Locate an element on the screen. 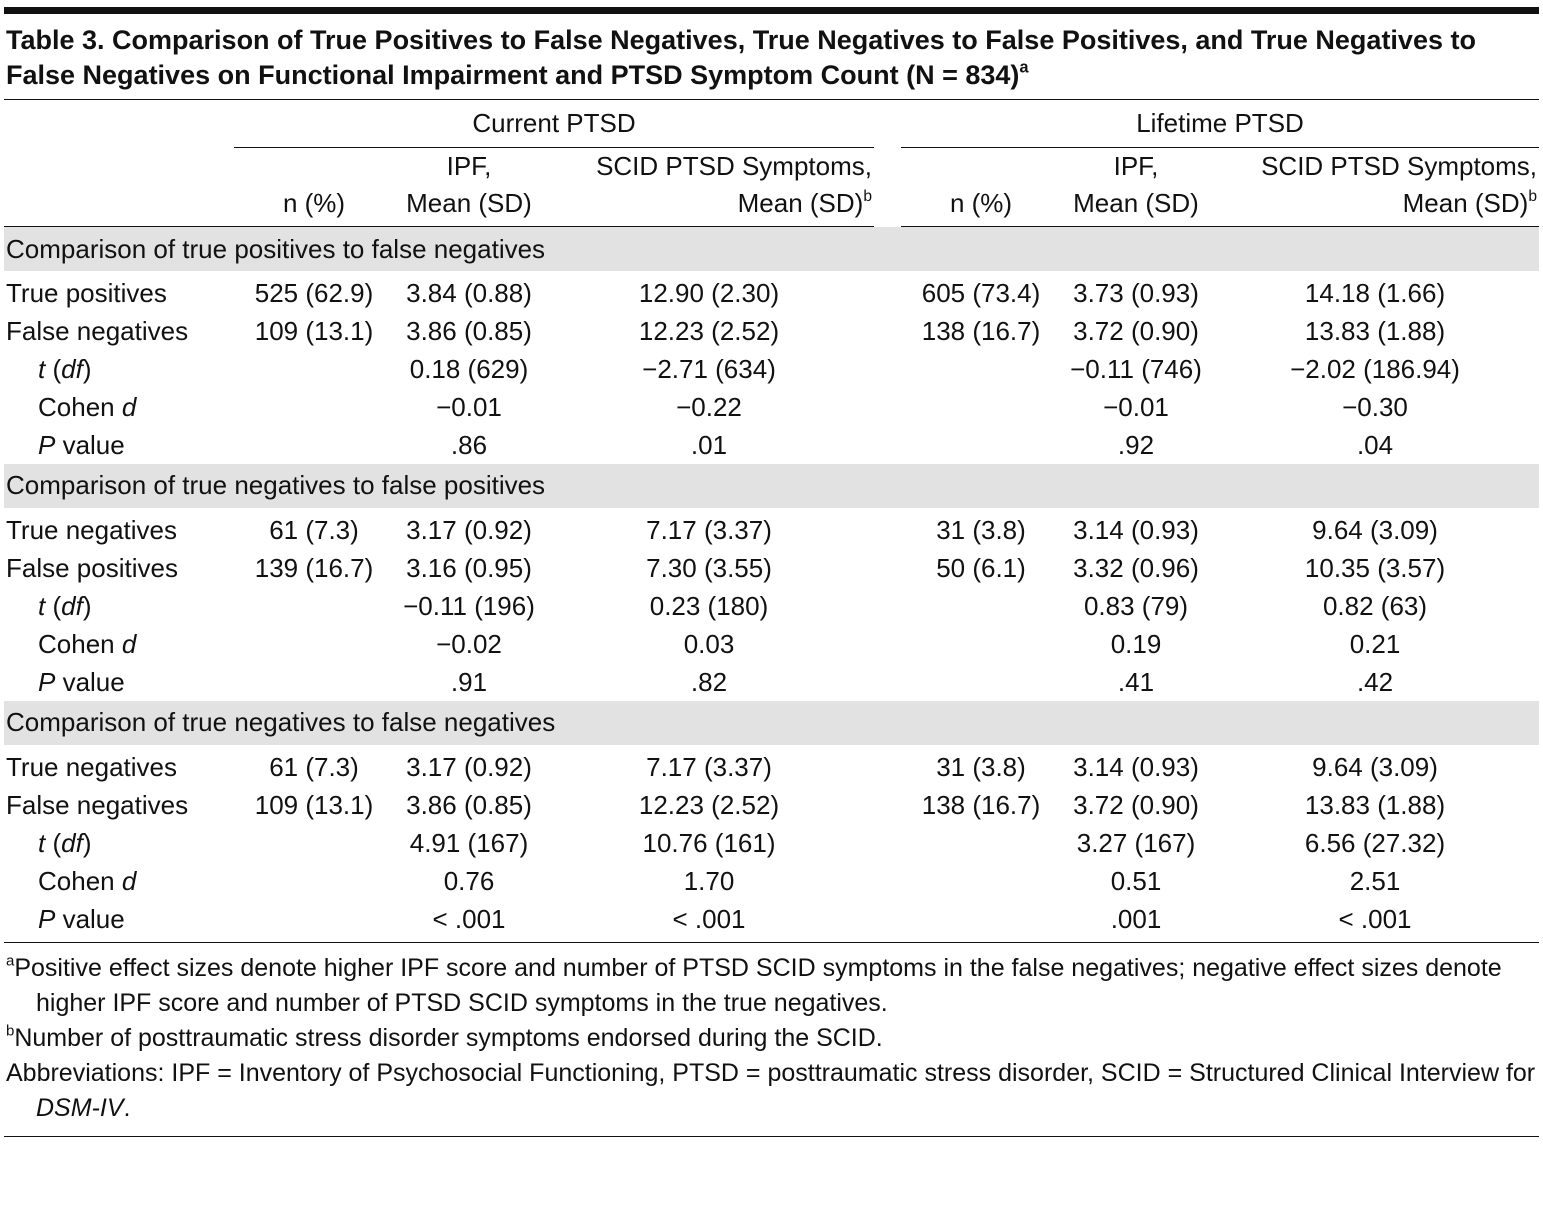  empty-cell is located at coordinates (119, 124).